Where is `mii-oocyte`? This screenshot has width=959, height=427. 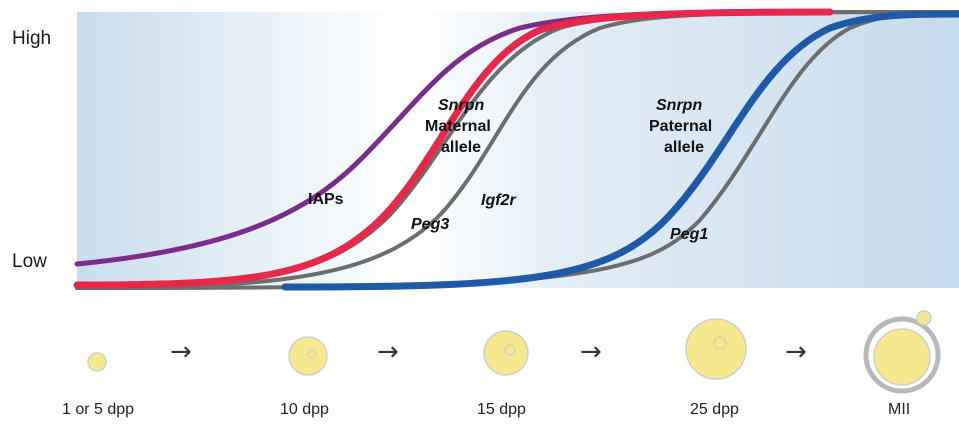
mii-oocyte is located at coordinates (902, 357).